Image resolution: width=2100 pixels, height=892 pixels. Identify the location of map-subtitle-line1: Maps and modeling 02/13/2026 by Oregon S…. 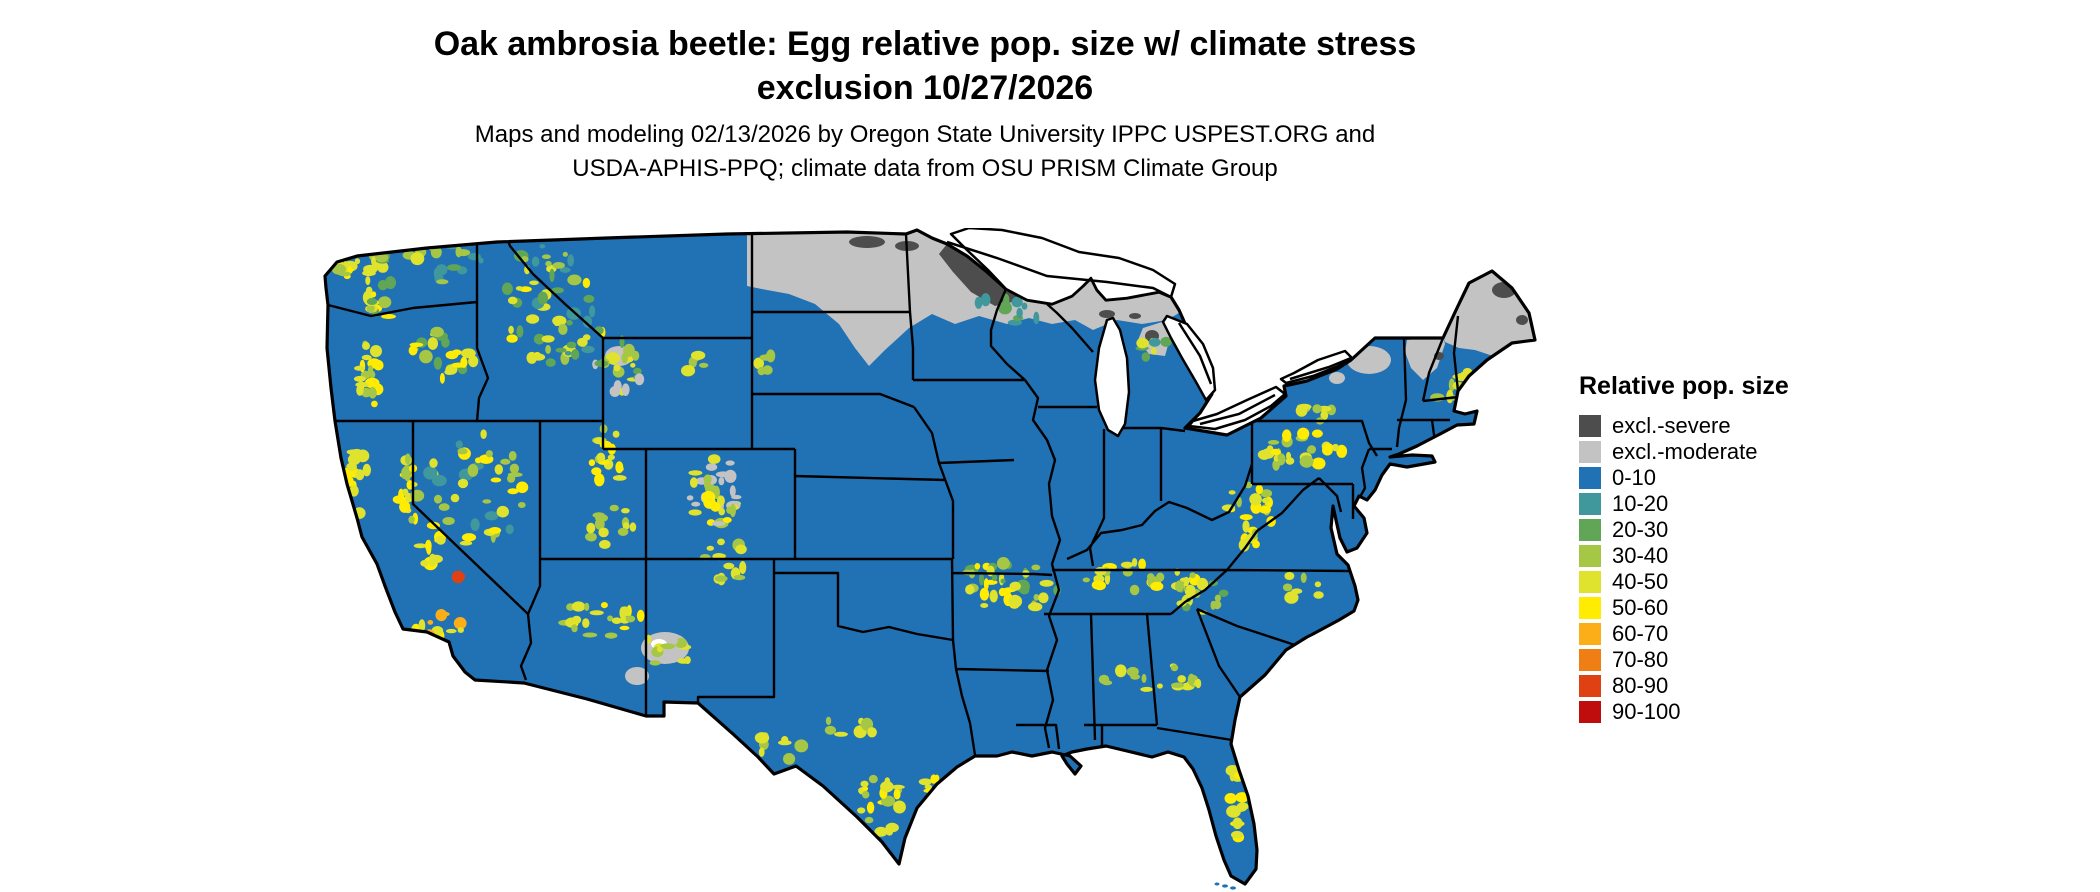
(925, 134).